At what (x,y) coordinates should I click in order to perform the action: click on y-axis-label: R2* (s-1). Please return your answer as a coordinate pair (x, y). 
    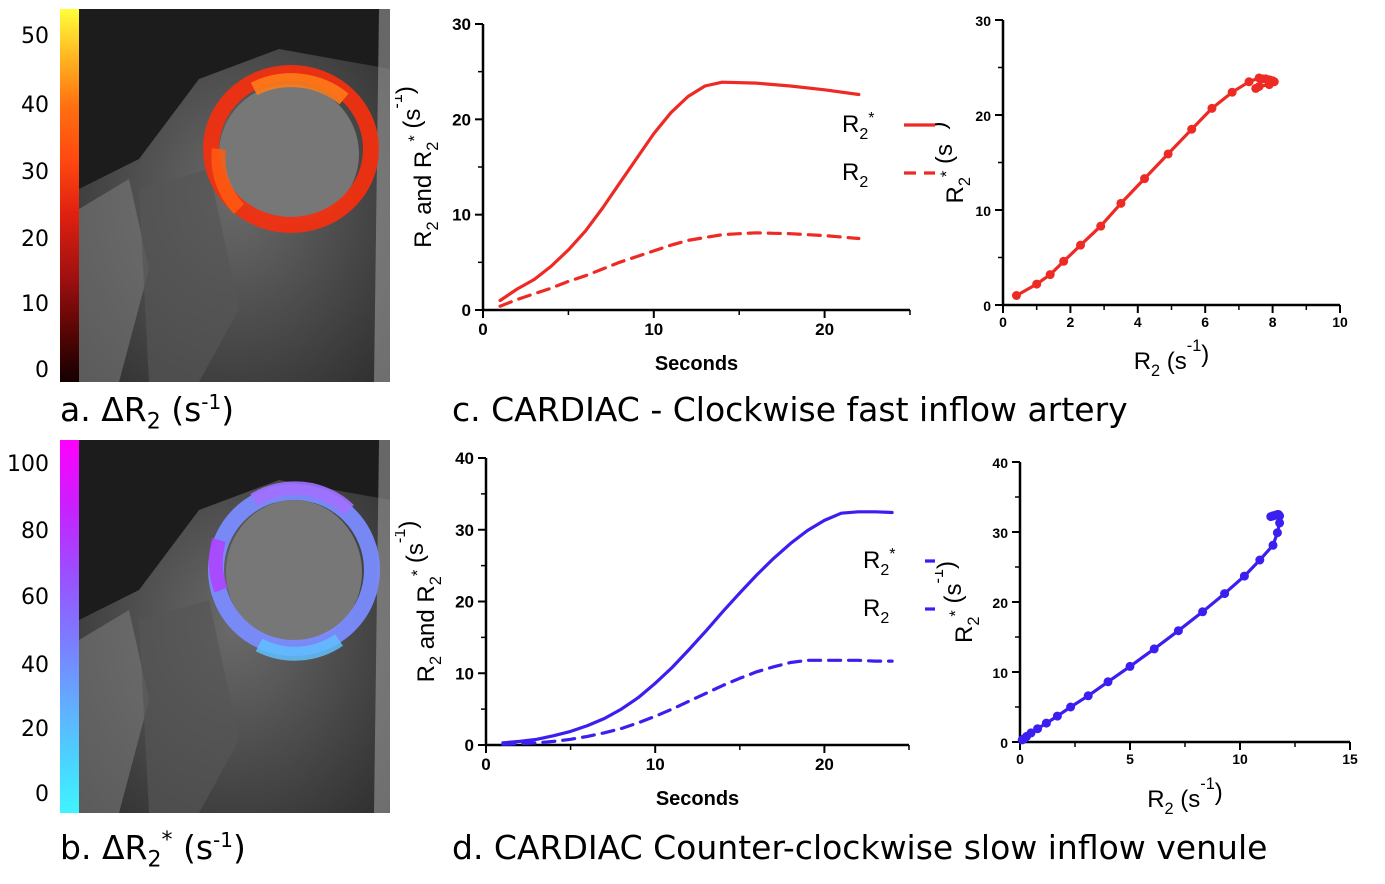
    Looking at the image, I should click on (959, 602).